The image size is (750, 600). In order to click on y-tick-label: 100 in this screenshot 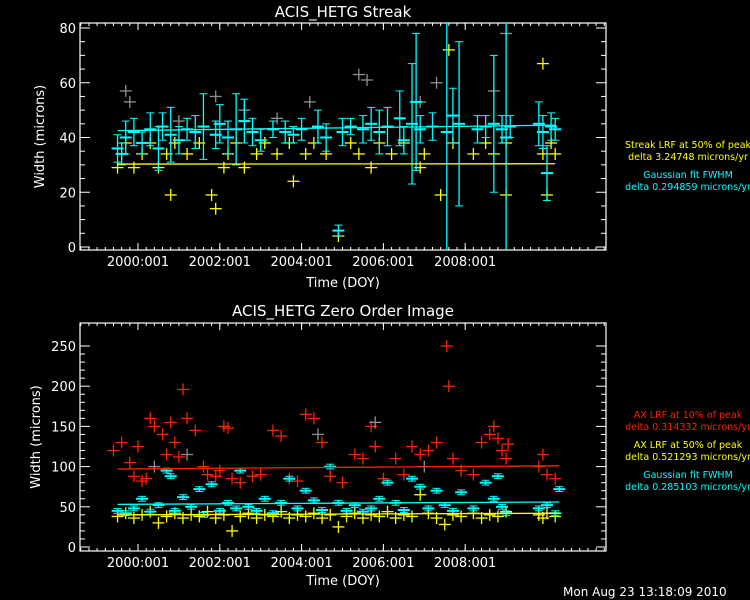, I will do `click(63, 468)`.